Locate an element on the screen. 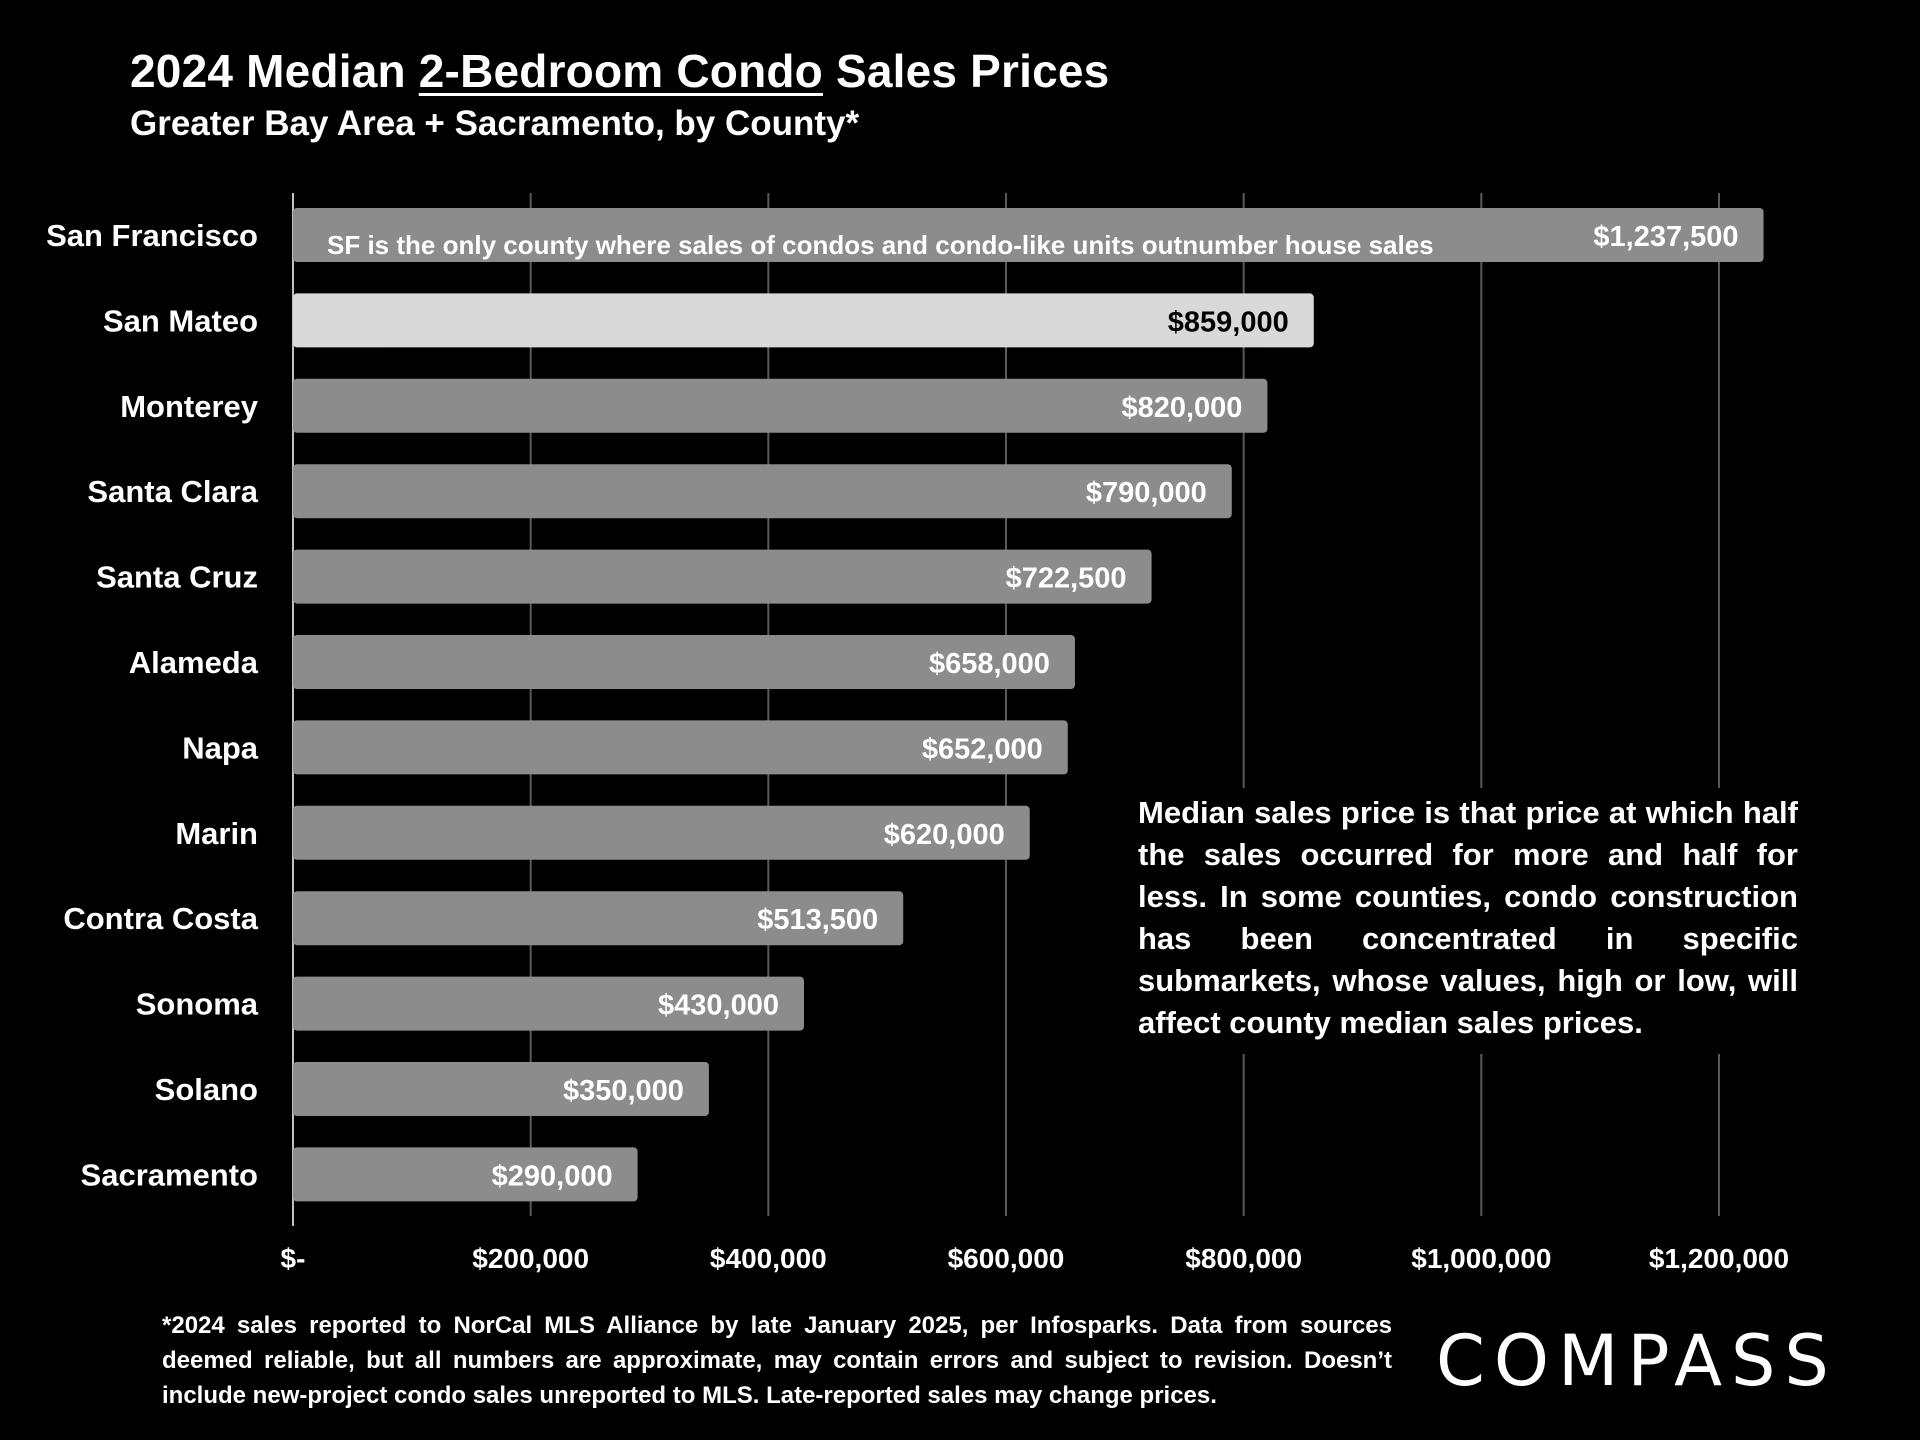 This screenshot has height=1440, width=1920. category-label: Contra Costa is located at coordinates (160, 918).